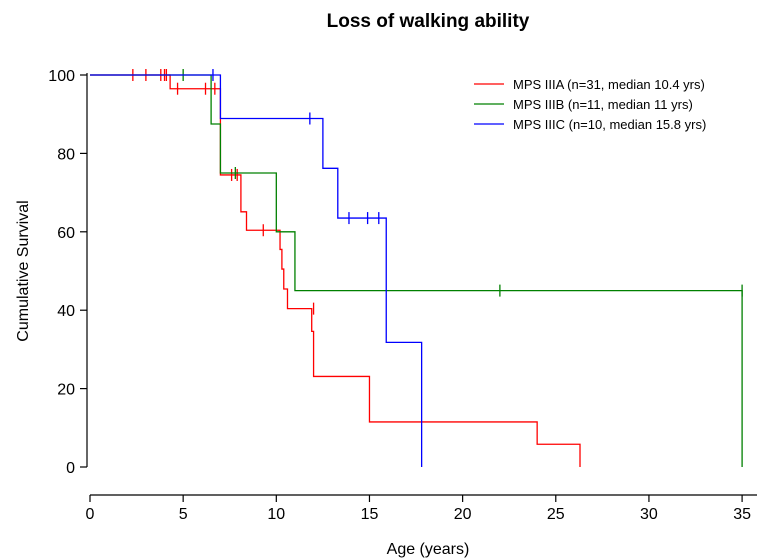 This screenshot has height=560, width=766. Describe the element at coordinates (90, 514) in the screenshot. I see `x-tick-label: 0` at that location.